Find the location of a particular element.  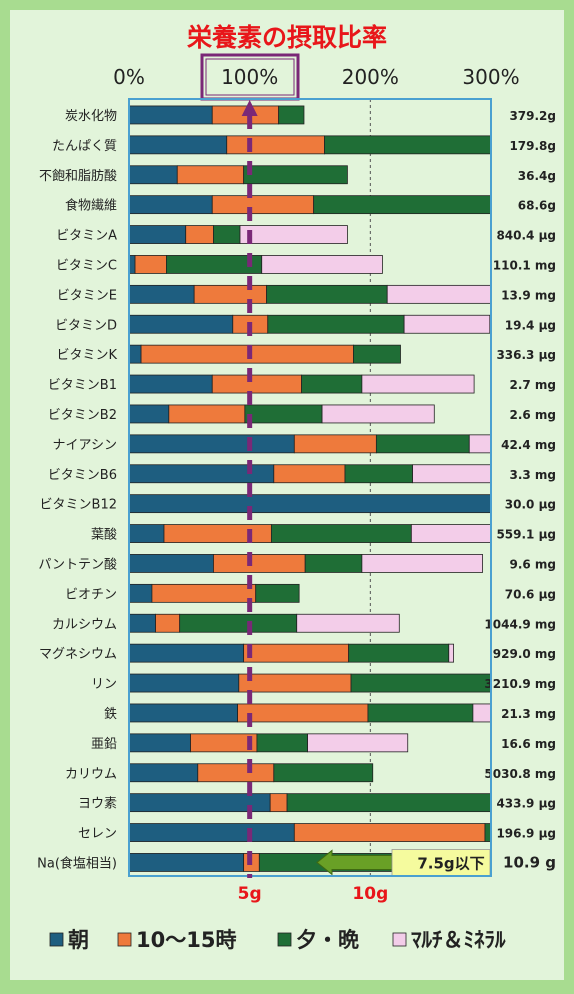

reference-tick-box-inner is located at coordinates (250, 77).